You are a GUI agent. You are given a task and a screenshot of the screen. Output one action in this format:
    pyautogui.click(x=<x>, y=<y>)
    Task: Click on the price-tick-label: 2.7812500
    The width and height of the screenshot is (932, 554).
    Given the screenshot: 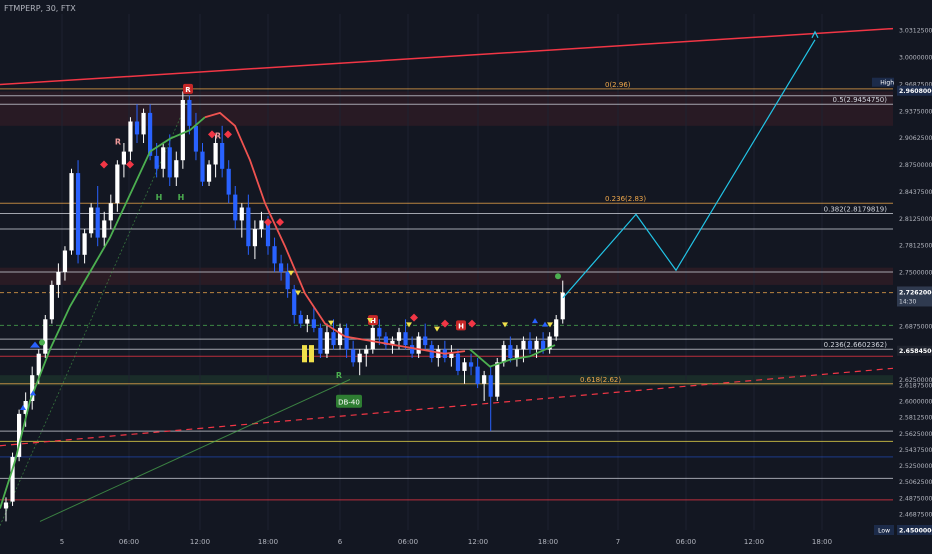 What is the action you would take?
    pyautogui.click(x=915, y=246)
    